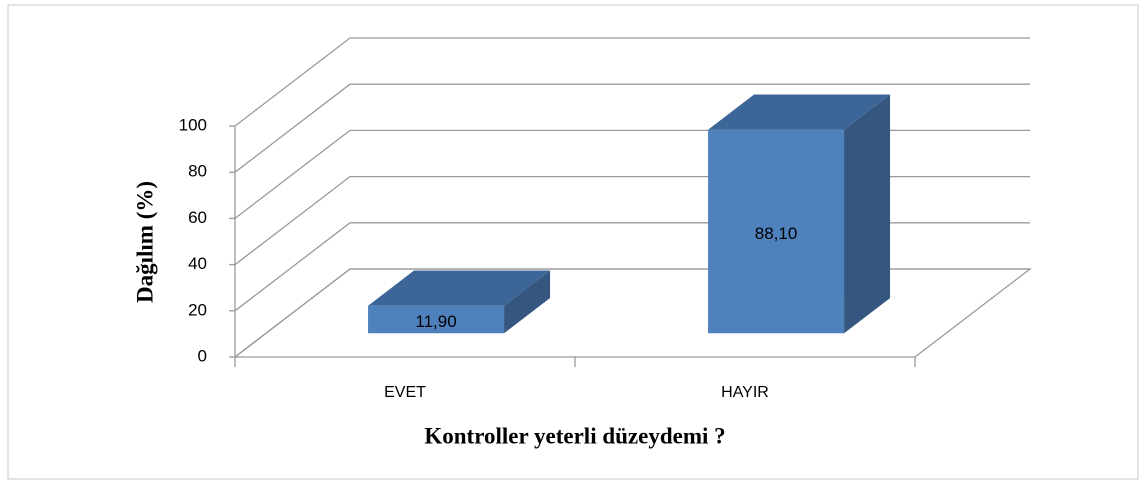 The width and height of the screenshot is (1147, 489). I want to click on data-label: 88,10, so click(776, 233).